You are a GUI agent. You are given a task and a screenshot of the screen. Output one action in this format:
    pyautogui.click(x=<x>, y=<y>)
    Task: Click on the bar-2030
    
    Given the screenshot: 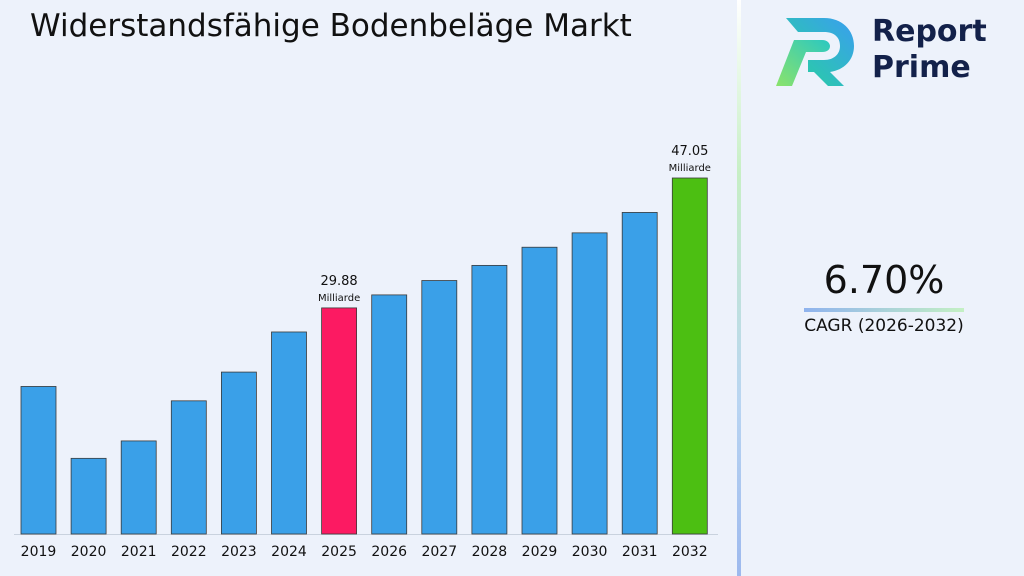 What is the action you would take?
    pyautogui.click(x=589, y=383)
    